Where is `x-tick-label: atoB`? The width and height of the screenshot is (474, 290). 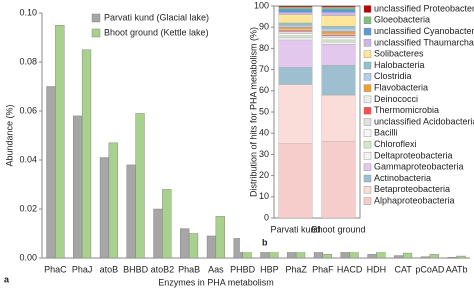
x-tick-label: atoB is located at coordinates (109, 269).